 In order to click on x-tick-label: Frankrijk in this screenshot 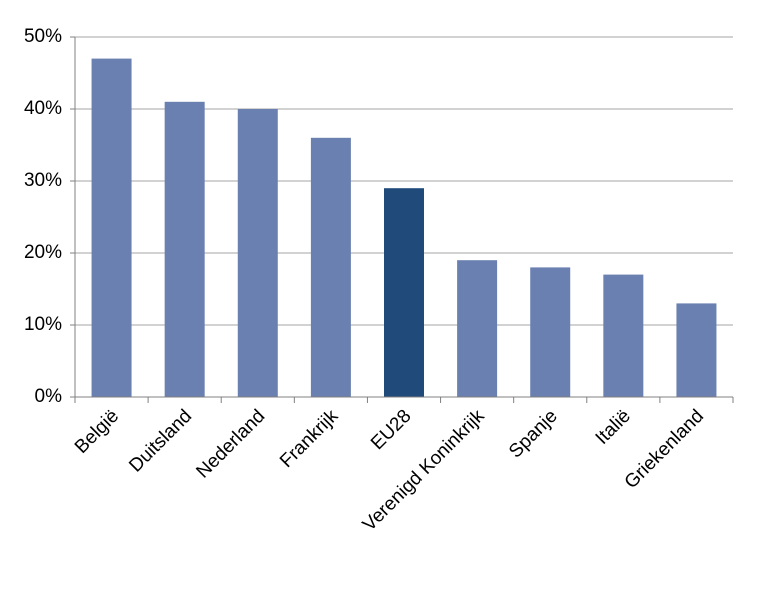, I will do `click(309, 438)`.